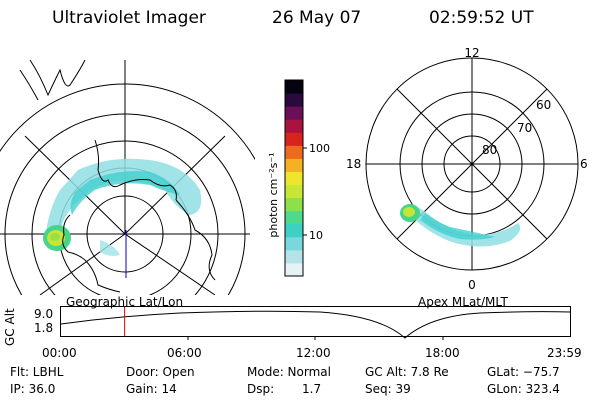 This screenshot has height=400, width=600. I want to click on altitude-xtick-1800: 18:00, so click(442, 353).